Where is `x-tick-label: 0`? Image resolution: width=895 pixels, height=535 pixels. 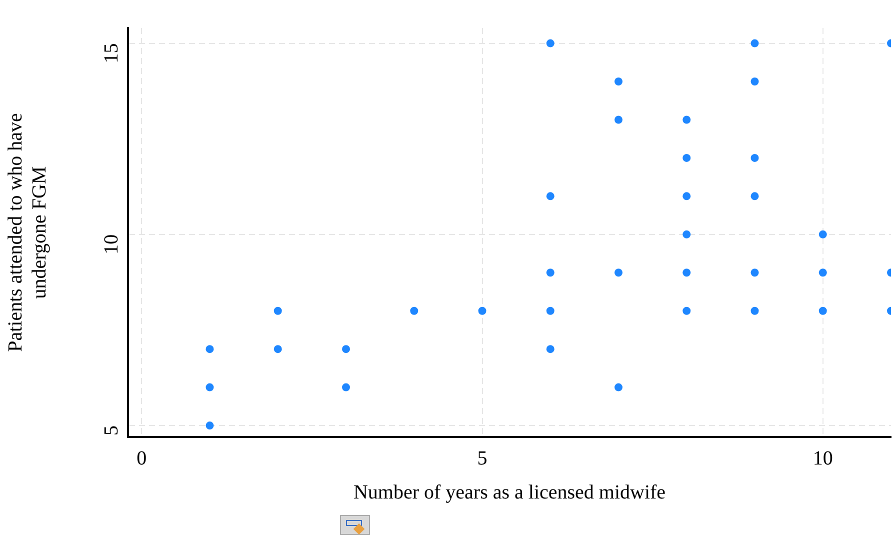 x-tick-label: 0 is located at coordinates (141, 458).